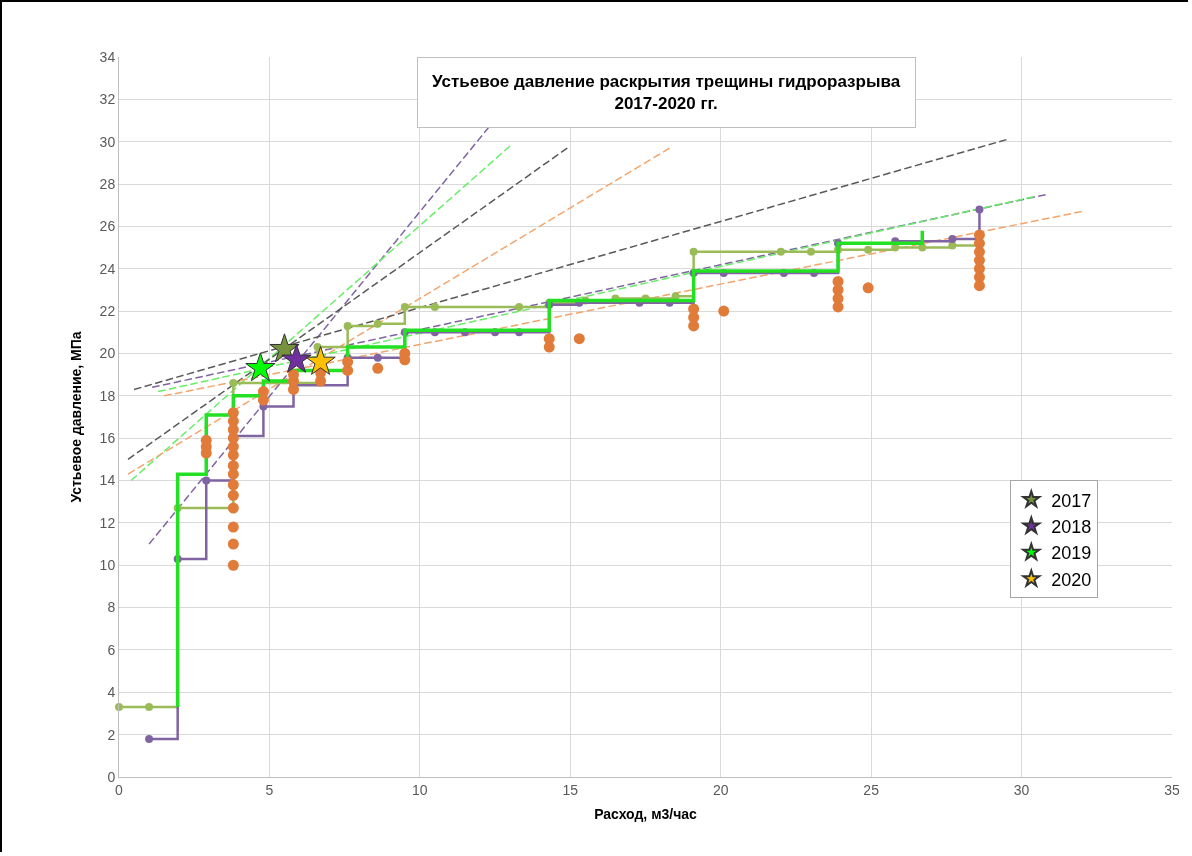  I want to click on y-tick-label: 4, so click(111, 692).